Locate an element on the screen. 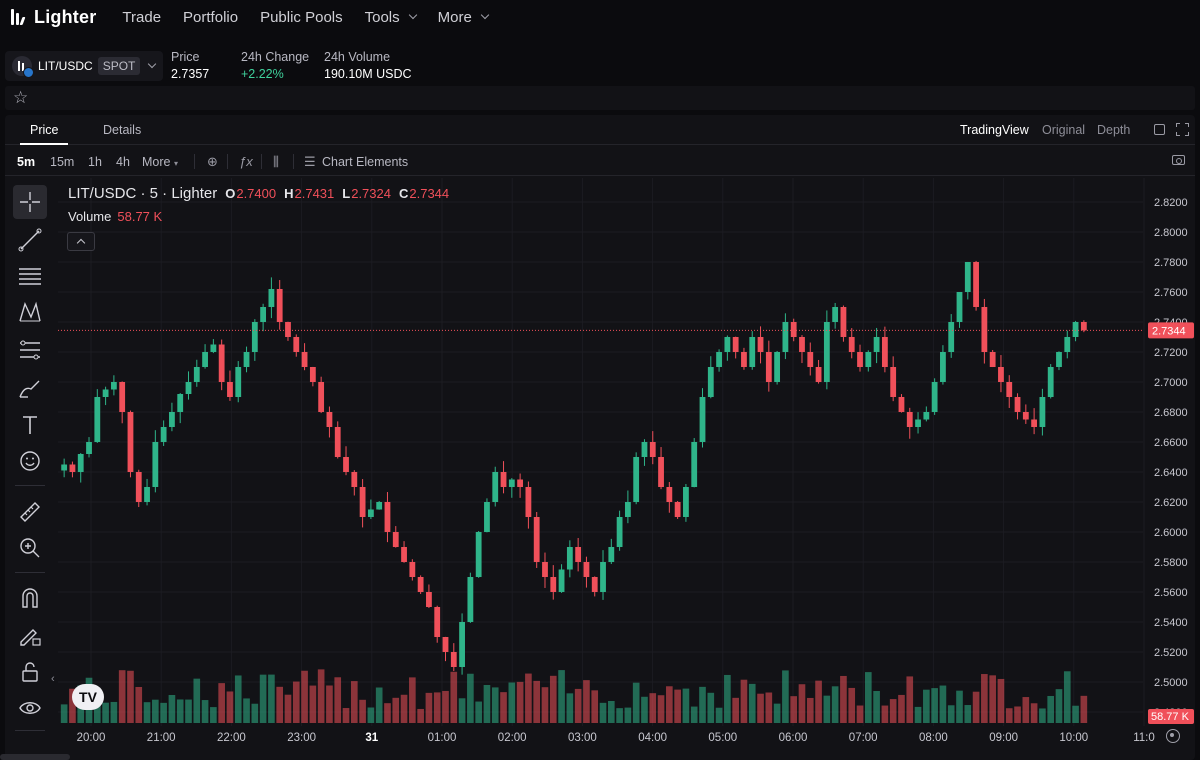 The width and height of the screenshot is (1200, 760). measure-tool is located at coordinates (30, 512).